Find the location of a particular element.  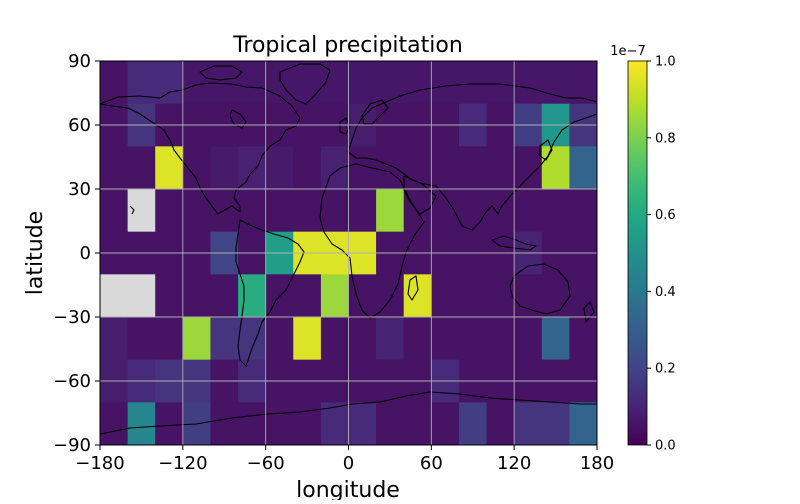

x-axis-label: longitude is located at coordinates (348, 489).